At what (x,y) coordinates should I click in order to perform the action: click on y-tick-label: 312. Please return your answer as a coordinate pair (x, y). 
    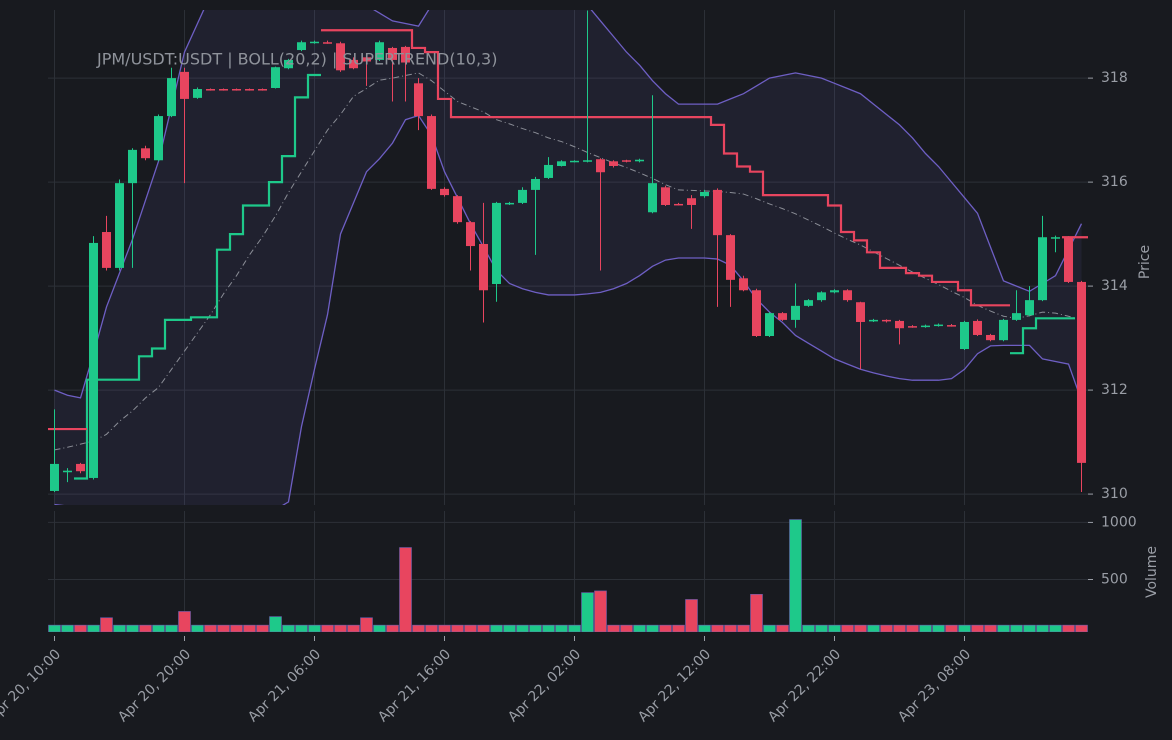
    Looking at the image, I should click on (1114, 390).